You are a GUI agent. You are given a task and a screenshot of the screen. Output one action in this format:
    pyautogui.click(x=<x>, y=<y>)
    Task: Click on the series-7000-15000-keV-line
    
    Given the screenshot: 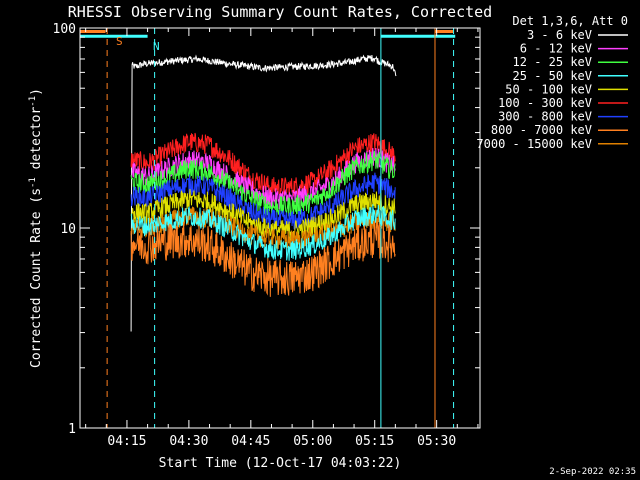 What is the action you would take?
    pyautogui.click(x=263, y=228)
    